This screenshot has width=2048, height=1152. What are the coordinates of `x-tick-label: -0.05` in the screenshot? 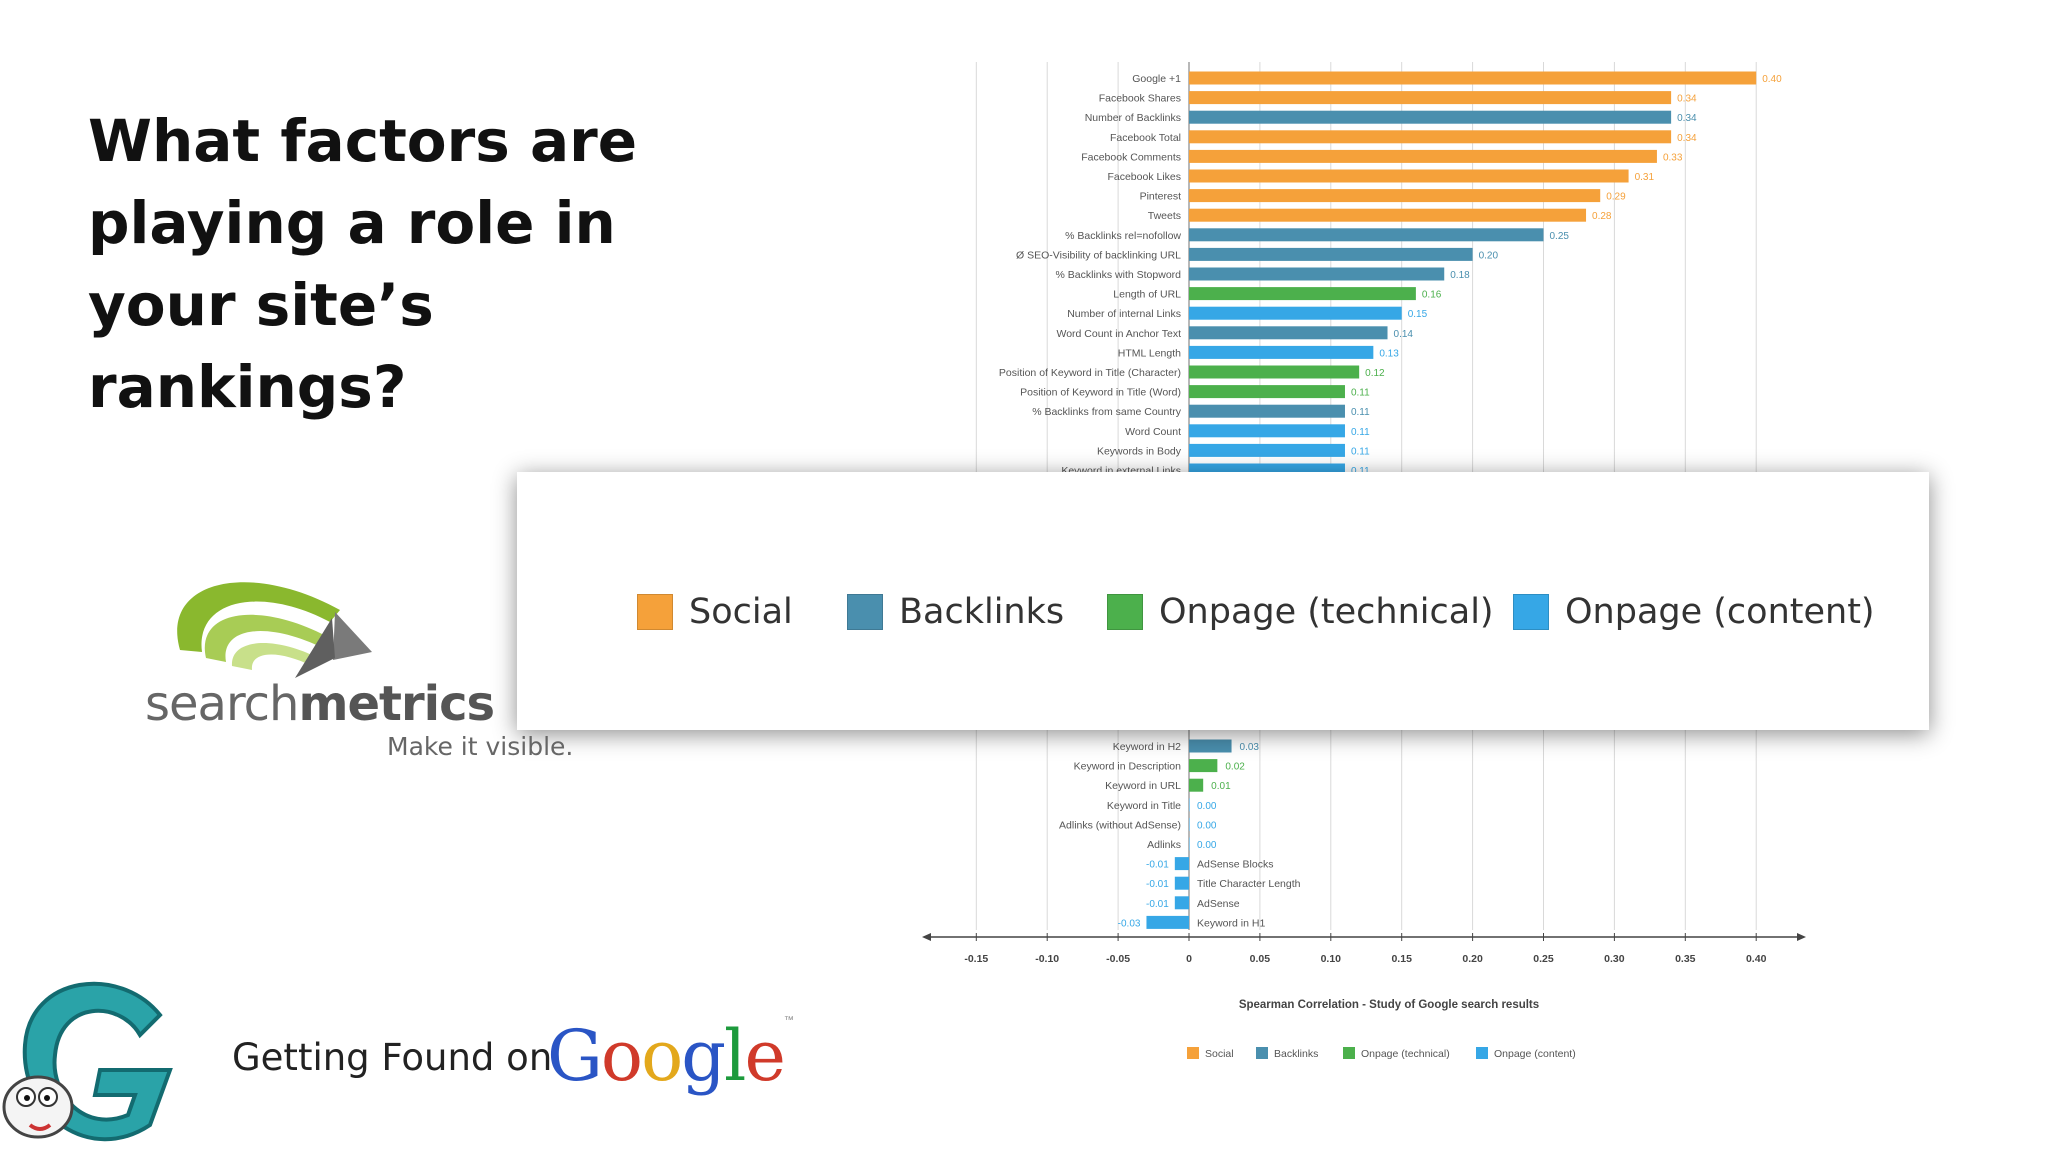 It's located at (1118, 959).